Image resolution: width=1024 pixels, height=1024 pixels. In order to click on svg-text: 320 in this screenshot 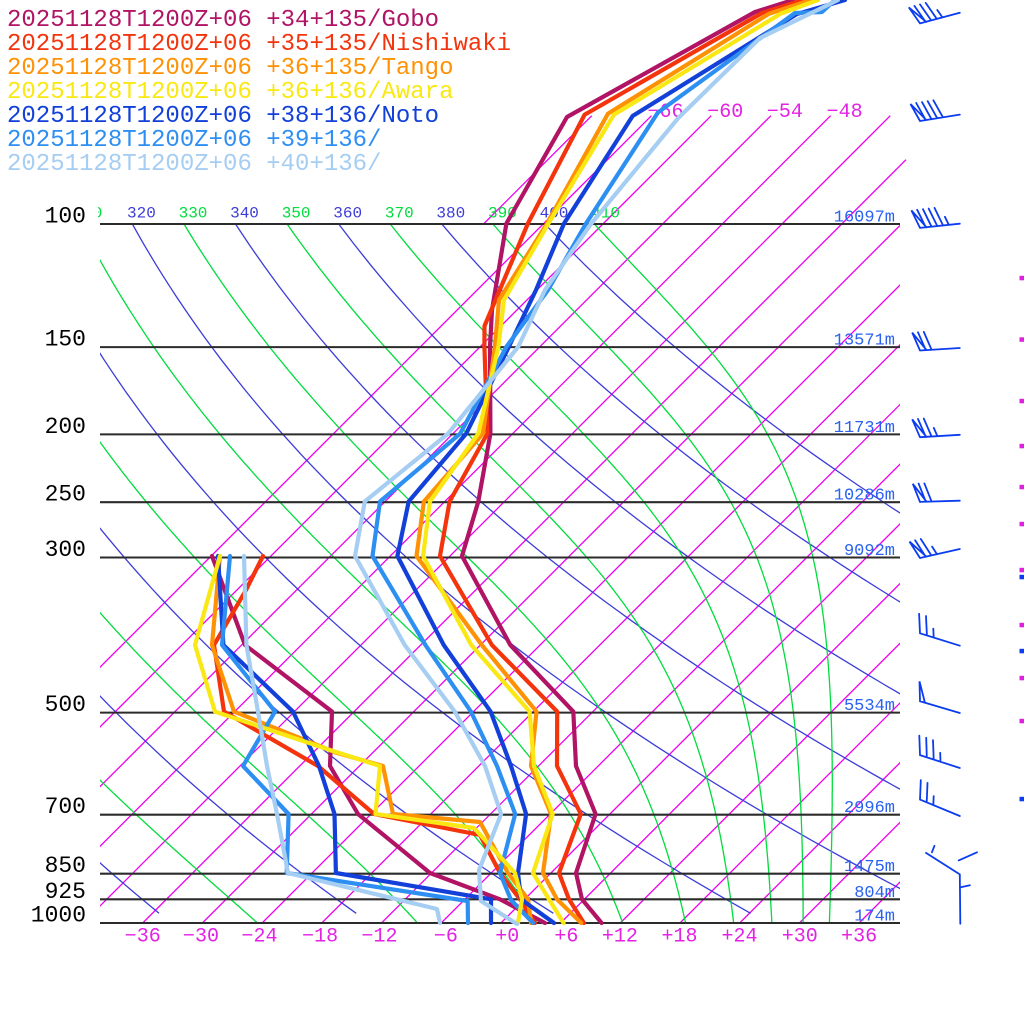, I will do `click(141, 214)`.